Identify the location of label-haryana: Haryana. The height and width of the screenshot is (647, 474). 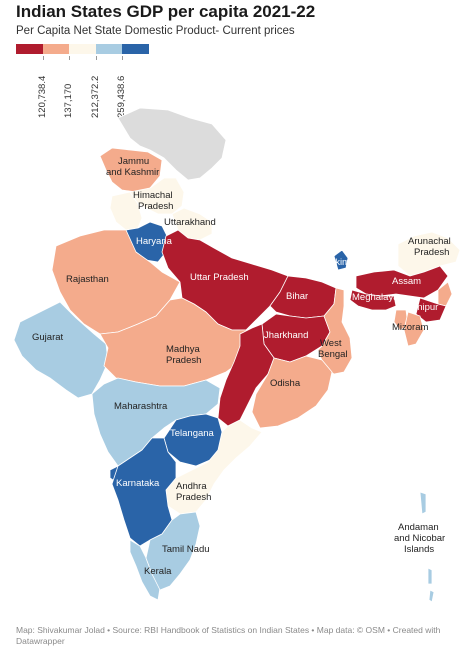
(154, 241).